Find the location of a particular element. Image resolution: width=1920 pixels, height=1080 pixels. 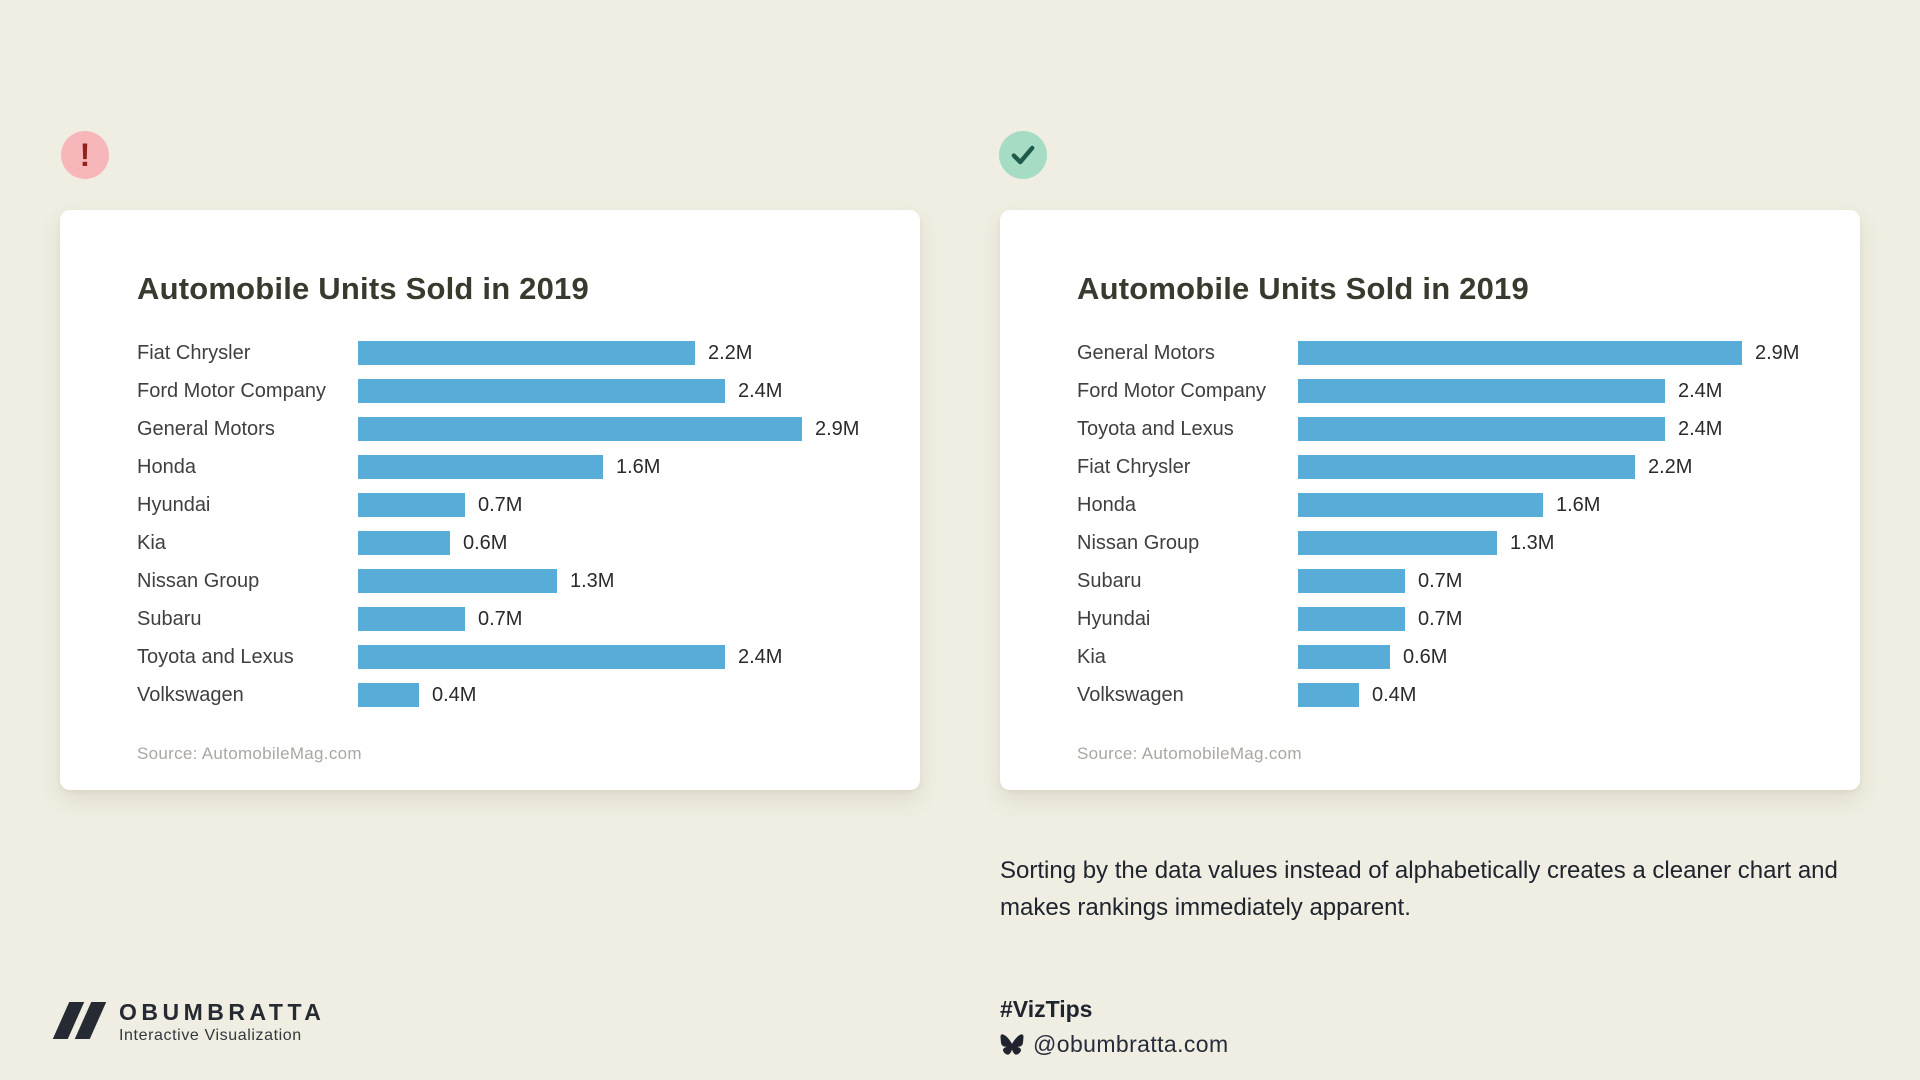

bluesky-handle-row: @obumbratta.com is located at coordinates (1114, 1044).